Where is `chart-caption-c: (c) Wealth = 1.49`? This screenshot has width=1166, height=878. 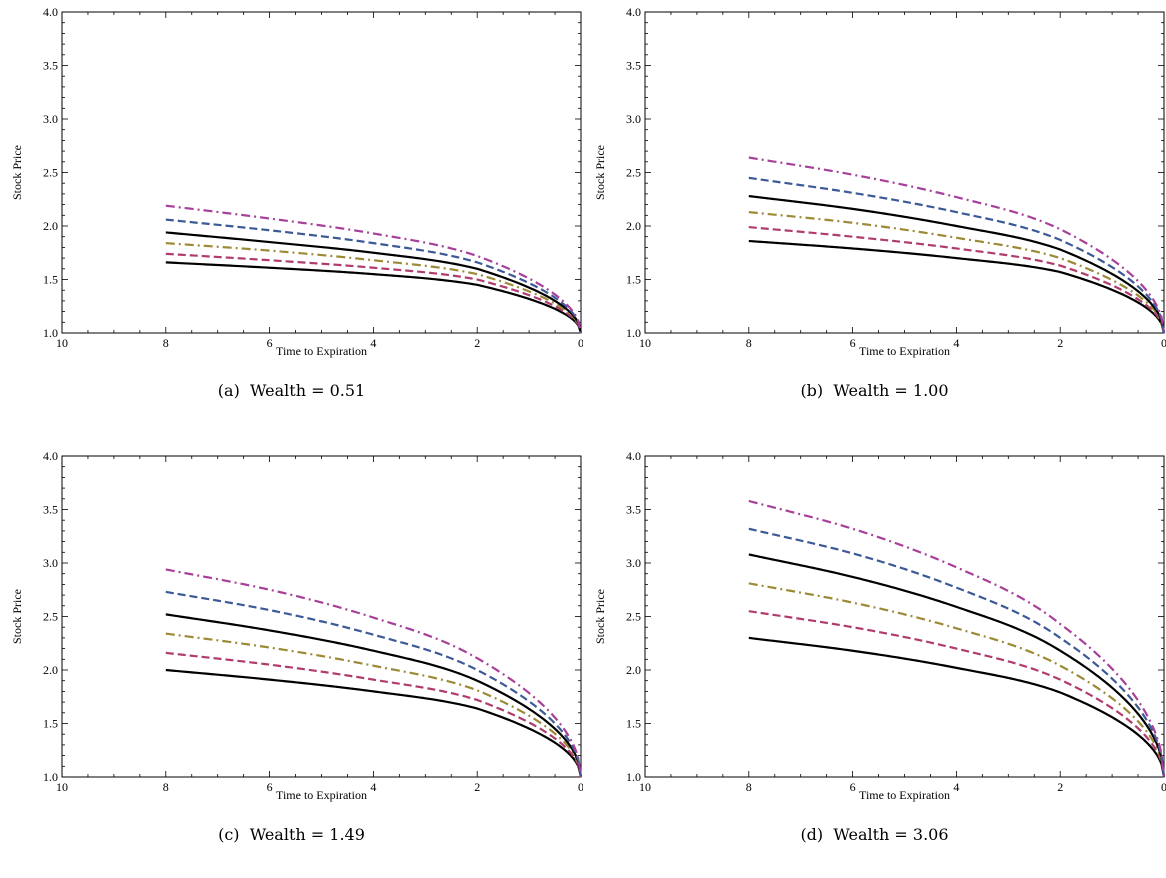 chart-caption-c: (c) Wealth = 1.49 is located at coordinates (291, 834).